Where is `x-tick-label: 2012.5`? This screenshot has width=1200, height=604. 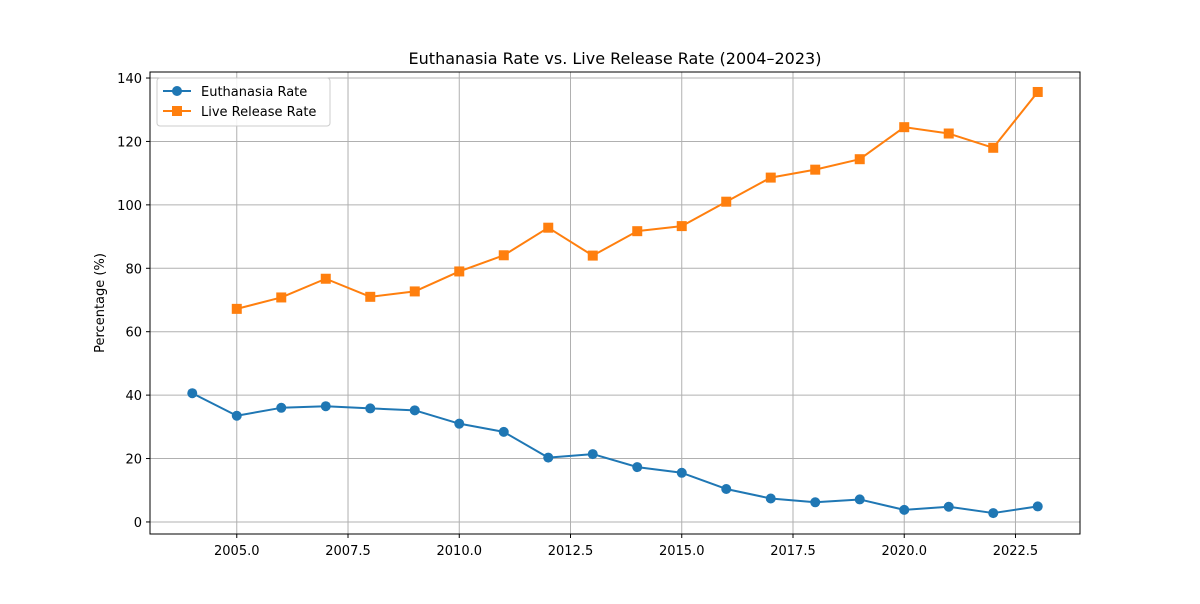
x-tick-label: 2012.5 is located at coordinates (571, 551).